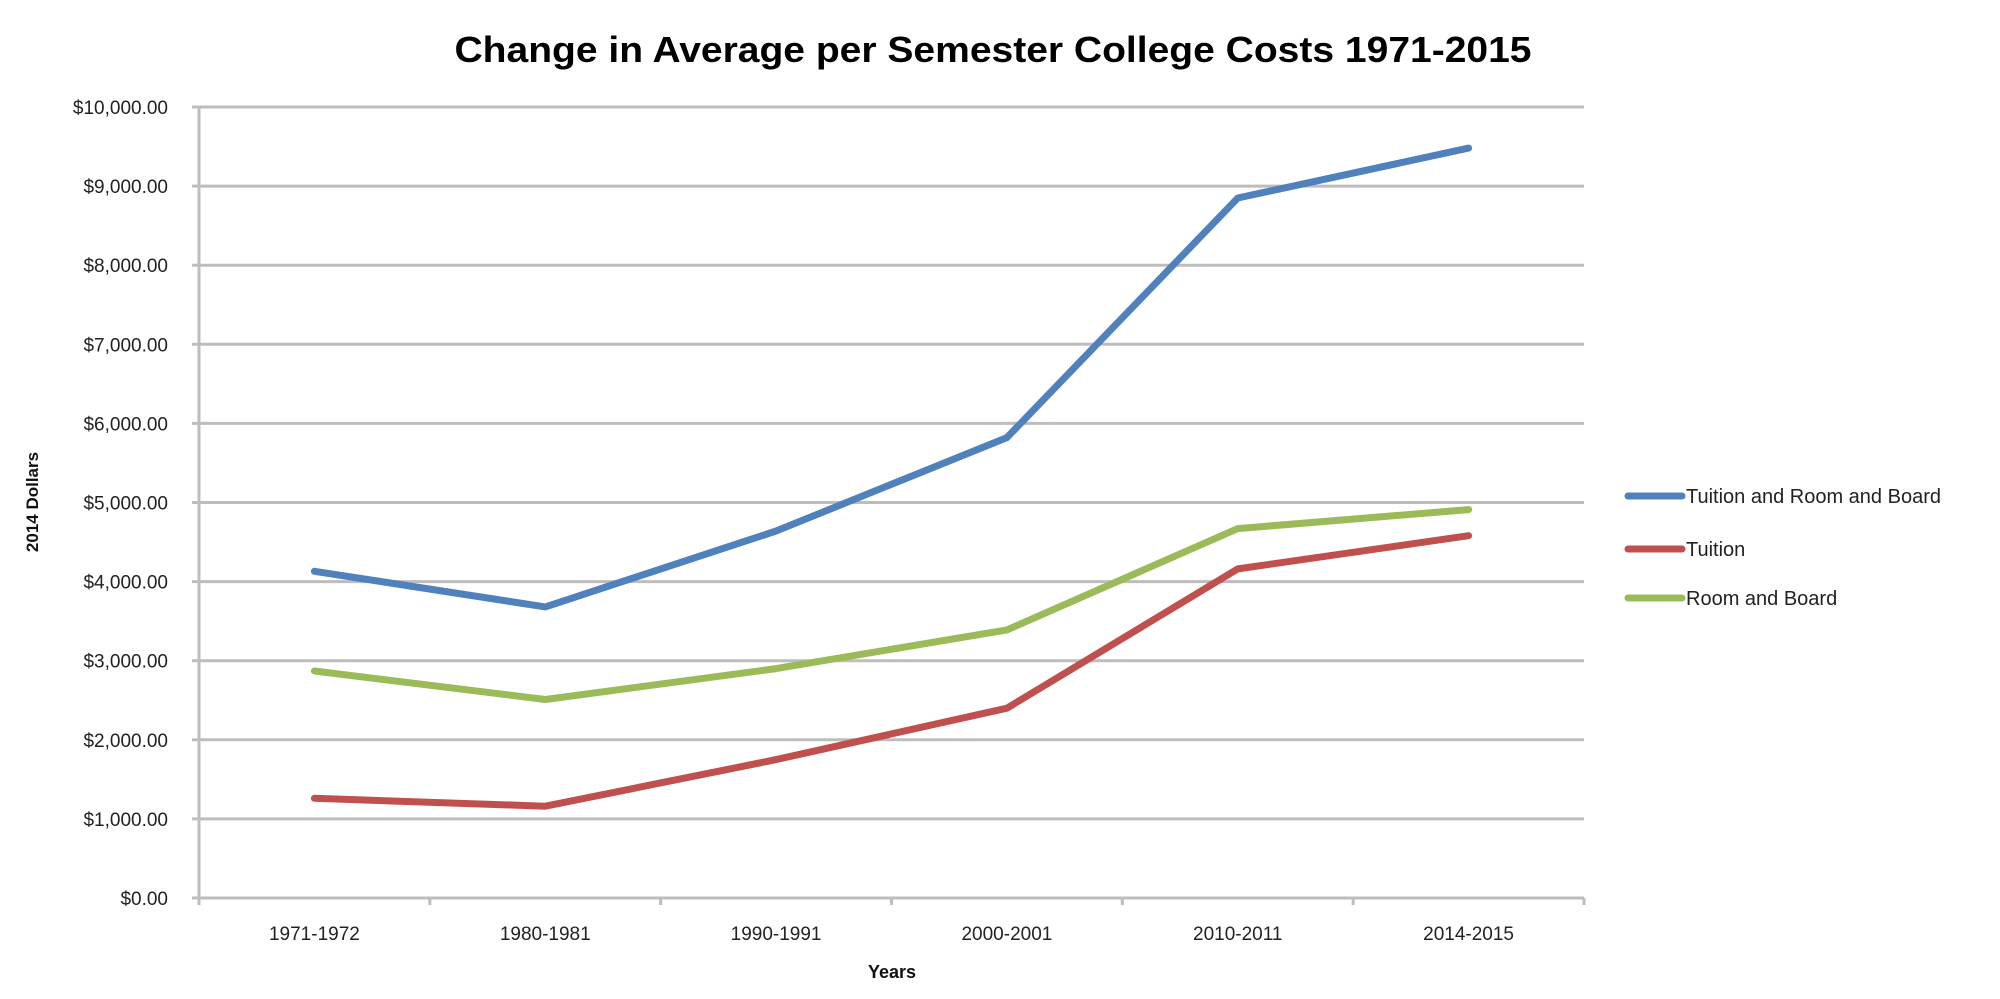 Image resolution: width=2000 pixels, height=999 pixels. What do you see at coordinates (125, 583) in the screenshot?
I see `y-tick-label: $4,000.00` at bounding box center [125, 583].